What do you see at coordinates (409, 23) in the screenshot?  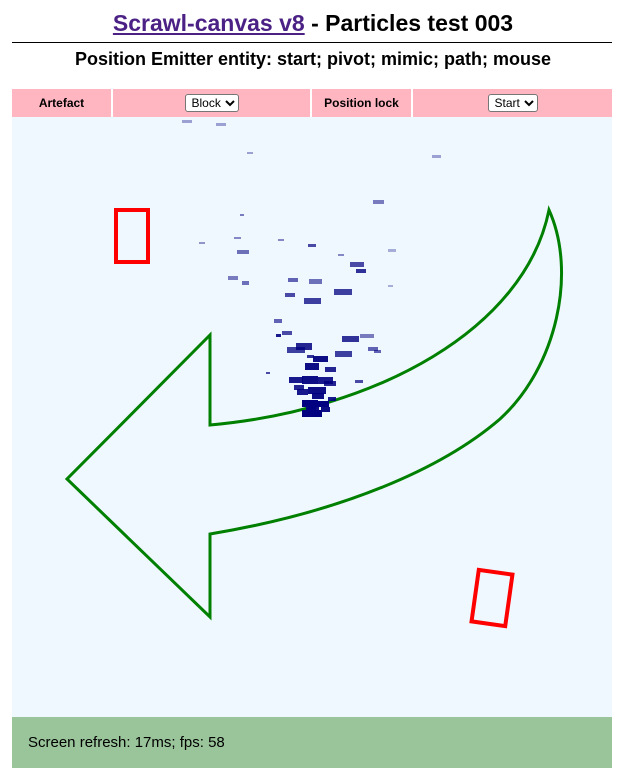 I see `page-title-rest: - Particles test 003` at bounding box center [409, 23].